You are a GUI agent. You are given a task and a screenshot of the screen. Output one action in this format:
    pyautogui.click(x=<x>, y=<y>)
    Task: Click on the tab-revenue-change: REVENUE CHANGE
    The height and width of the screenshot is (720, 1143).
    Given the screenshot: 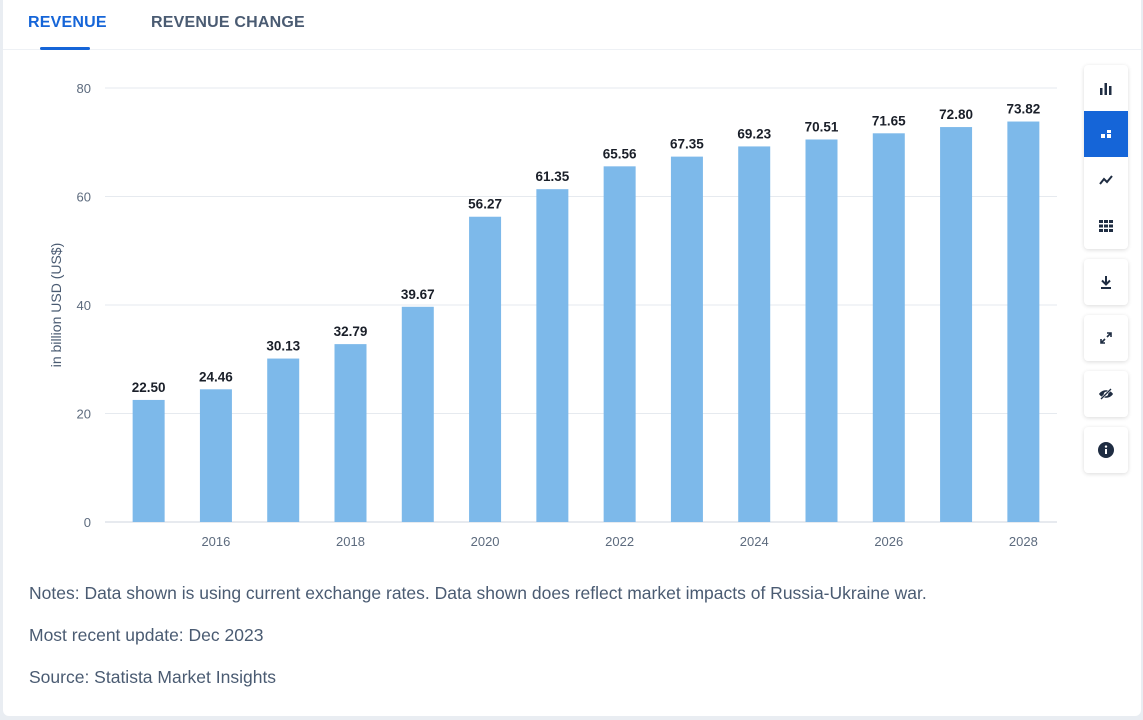 What is the action you would take?
    pyautogui.click(x=228, y=22)
    